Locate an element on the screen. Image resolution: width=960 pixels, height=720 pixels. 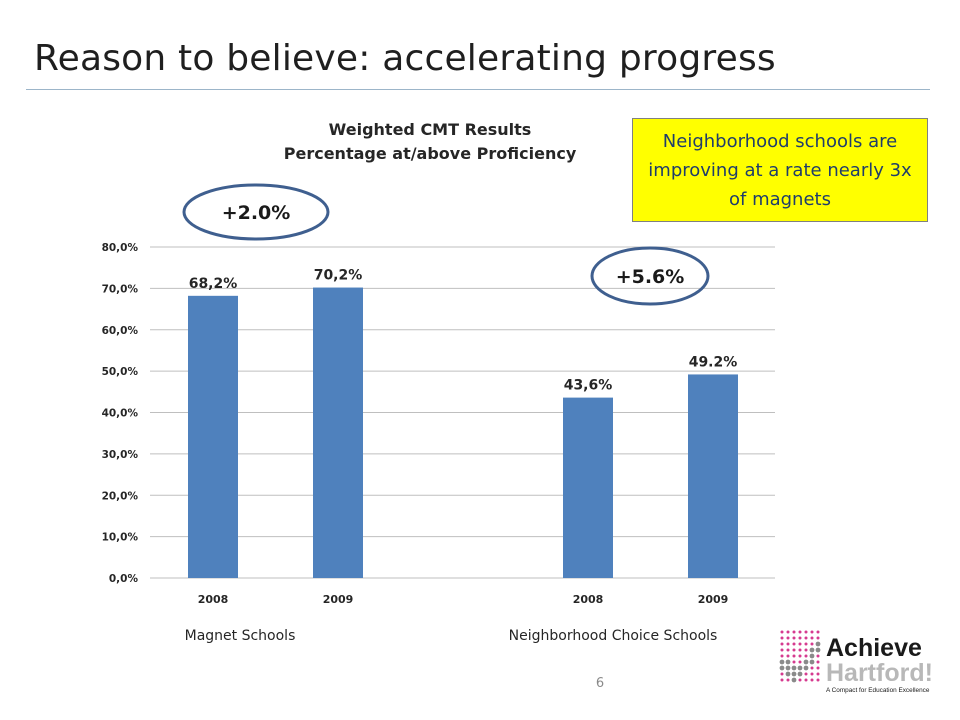
data-label: 68,2% is located at coordinates (213, 284).